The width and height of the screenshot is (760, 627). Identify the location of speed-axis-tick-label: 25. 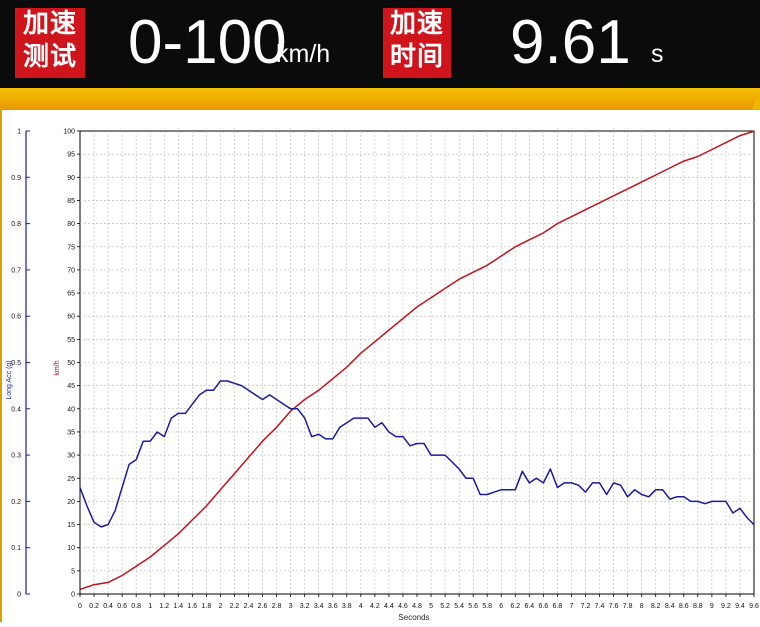
(71, 479).